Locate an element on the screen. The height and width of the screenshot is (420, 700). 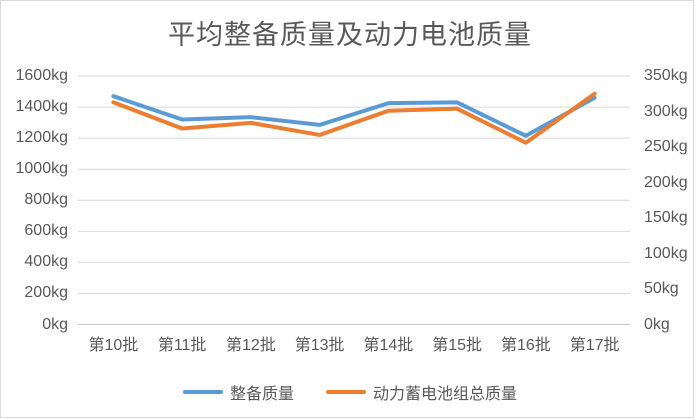
y-axis-right-tick-label: 200kg is located at coordinates (666, 182).